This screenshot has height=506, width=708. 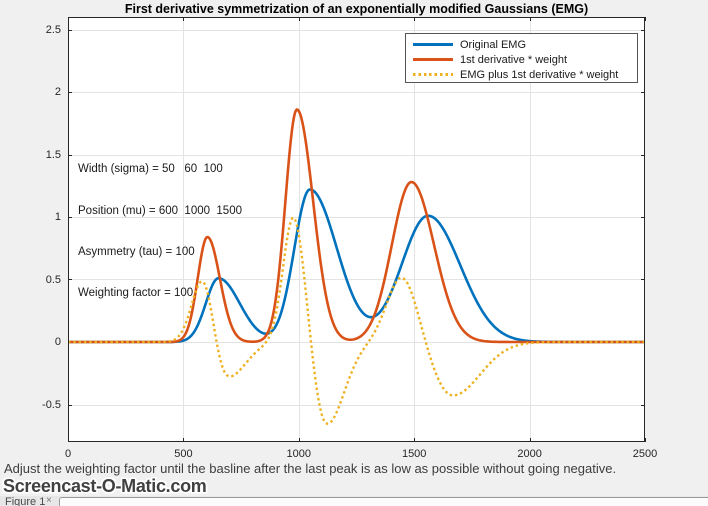 What do you see at coordinates (539, 74) in the screenshot?
I see `legend-label: EMG plus 1st derivative * weight` at bounding box center [539, 74].